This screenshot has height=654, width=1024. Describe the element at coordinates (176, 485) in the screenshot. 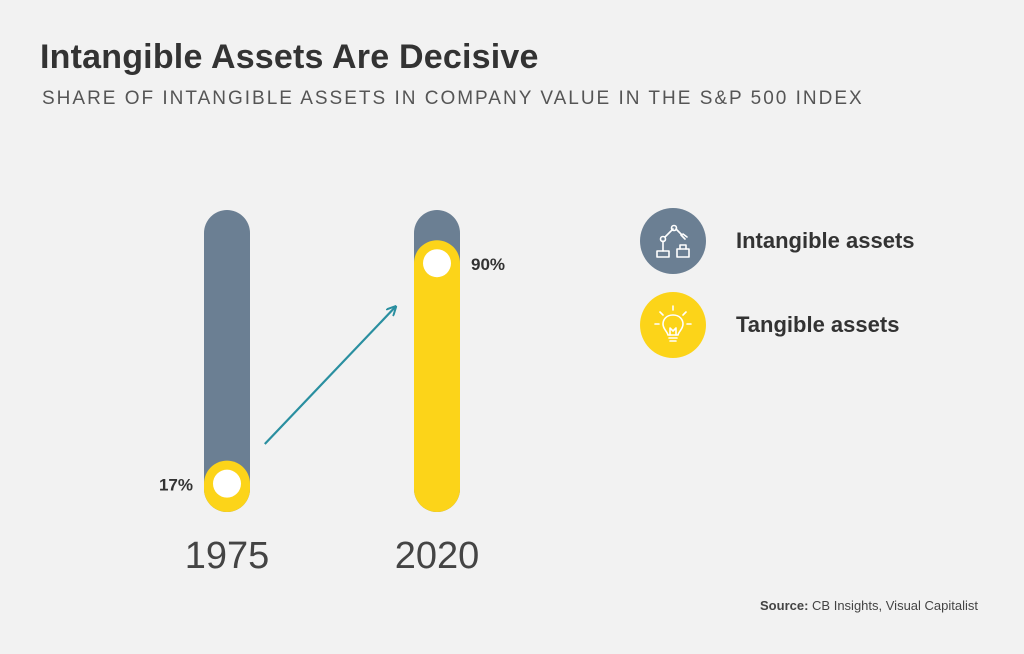

I see `data-label-1975: 17%` at that location.